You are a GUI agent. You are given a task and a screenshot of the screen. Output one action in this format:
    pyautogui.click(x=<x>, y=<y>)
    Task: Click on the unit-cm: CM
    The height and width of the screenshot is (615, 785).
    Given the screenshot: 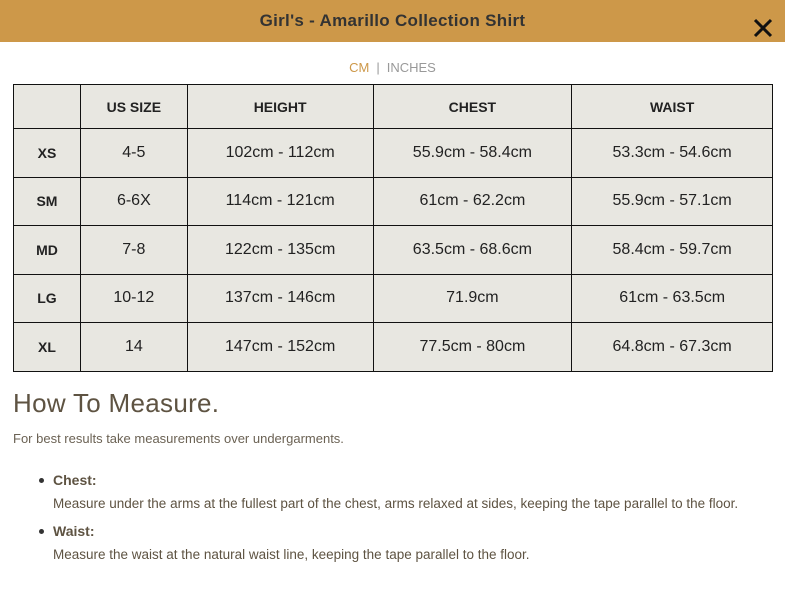 What is the action you would take?
    pyautogui.click(x=359, y=67)
    